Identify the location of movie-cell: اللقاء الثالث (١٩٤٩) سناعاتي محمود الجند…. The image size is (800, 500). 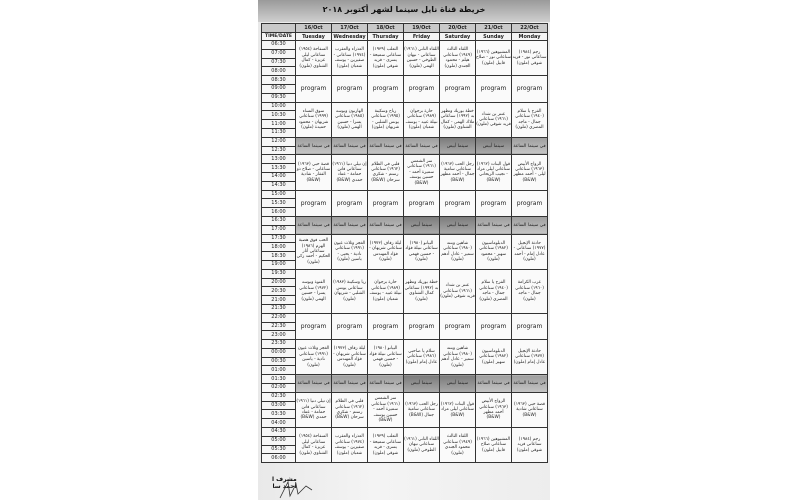
(457, 445).